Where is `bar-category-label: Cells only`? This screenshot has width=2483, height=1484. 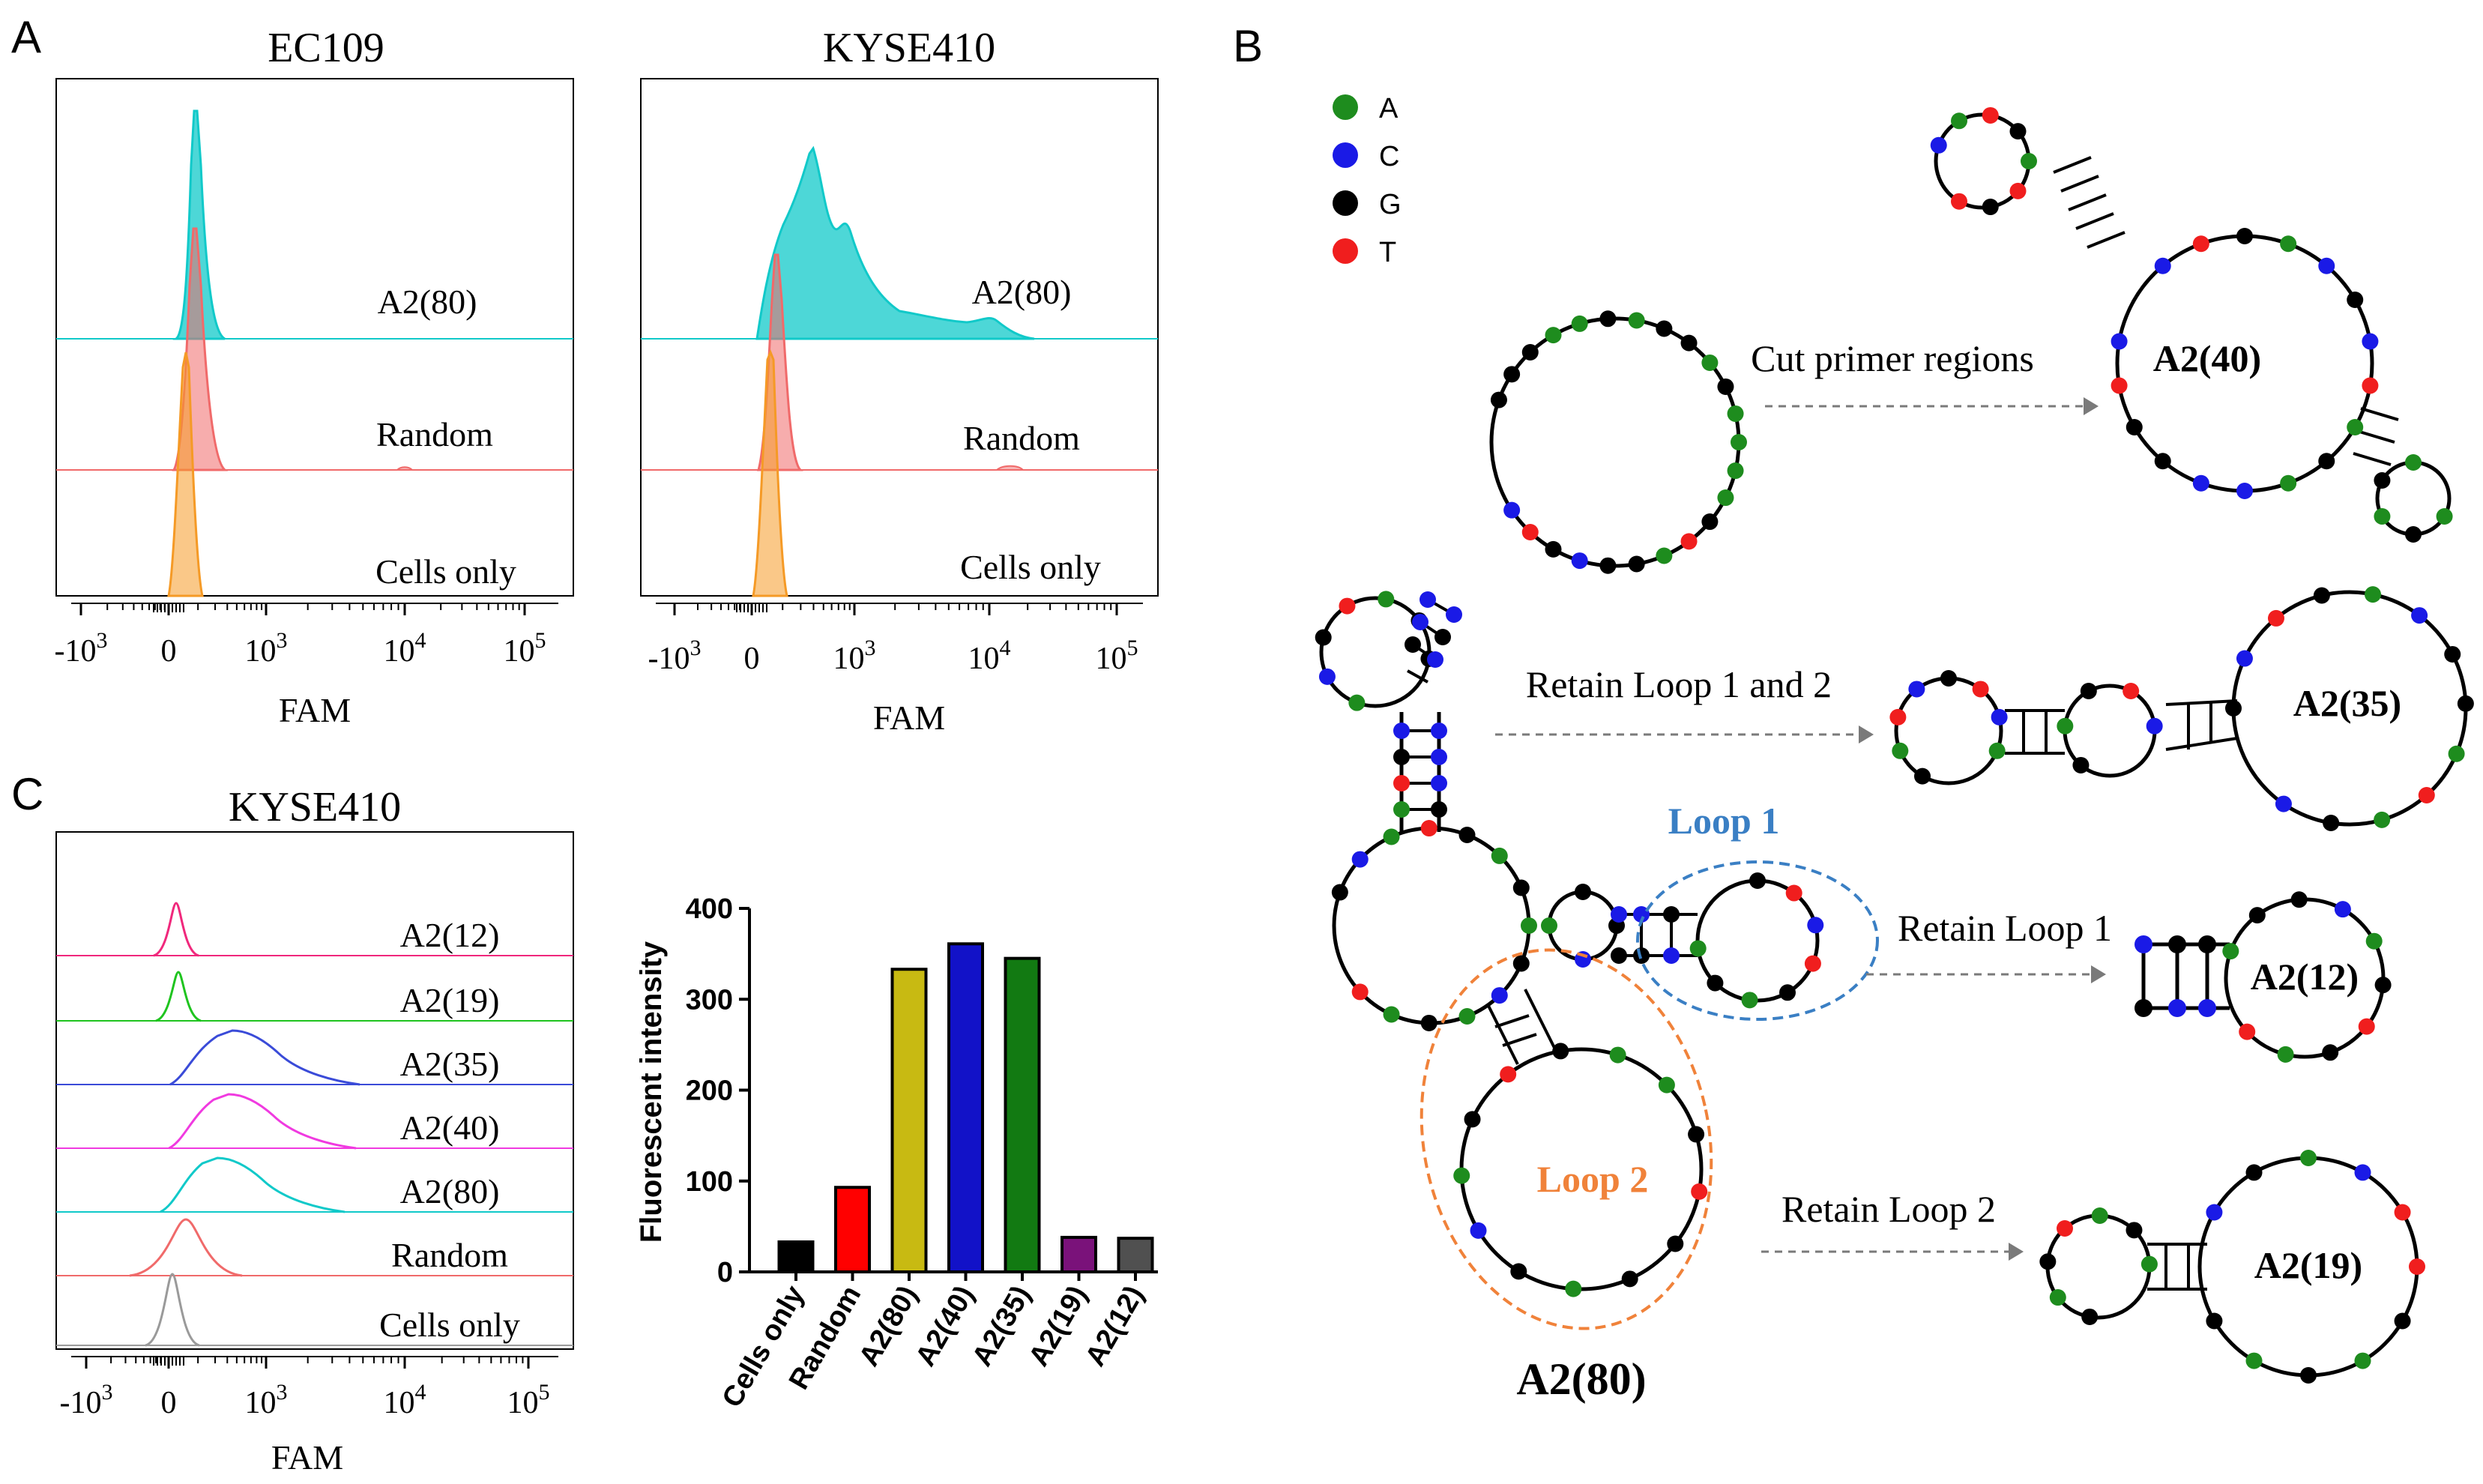
bar-category-label: Cells only is located at coordinates (763, 1347).